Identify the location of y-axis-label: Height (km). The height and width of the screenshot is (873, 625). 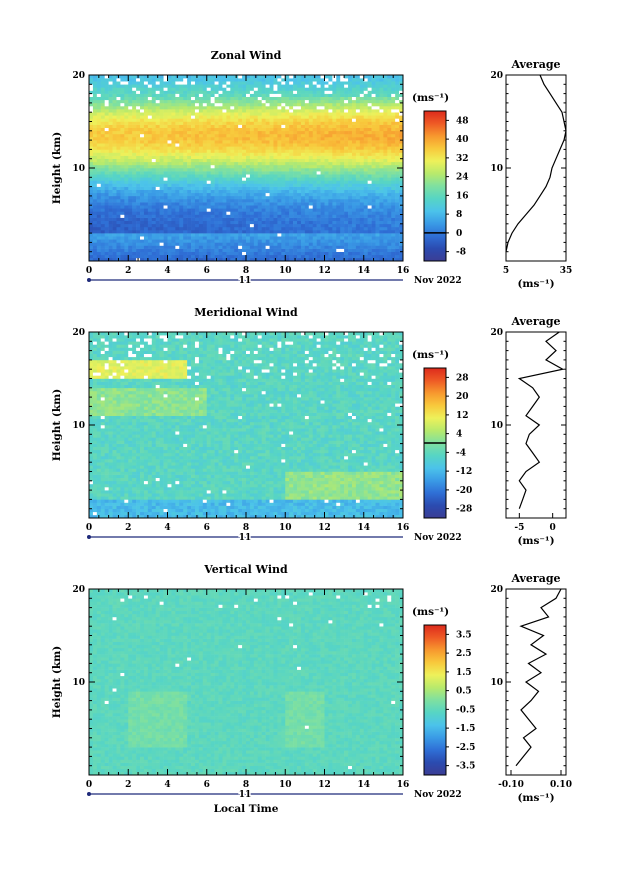
(57, 168).